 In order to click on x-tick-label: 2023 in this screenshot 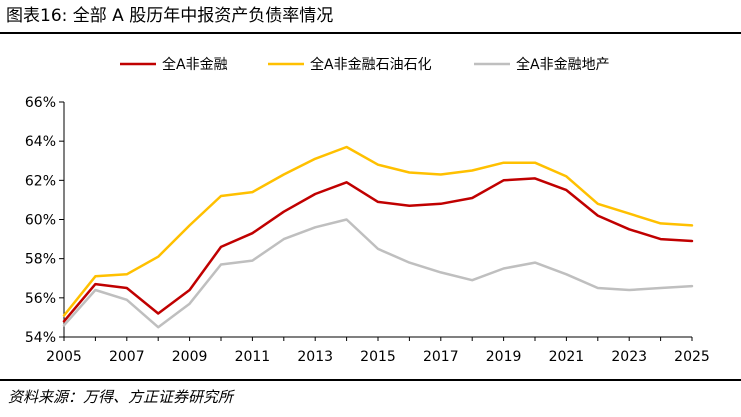, I will do `click(629, 357)`.